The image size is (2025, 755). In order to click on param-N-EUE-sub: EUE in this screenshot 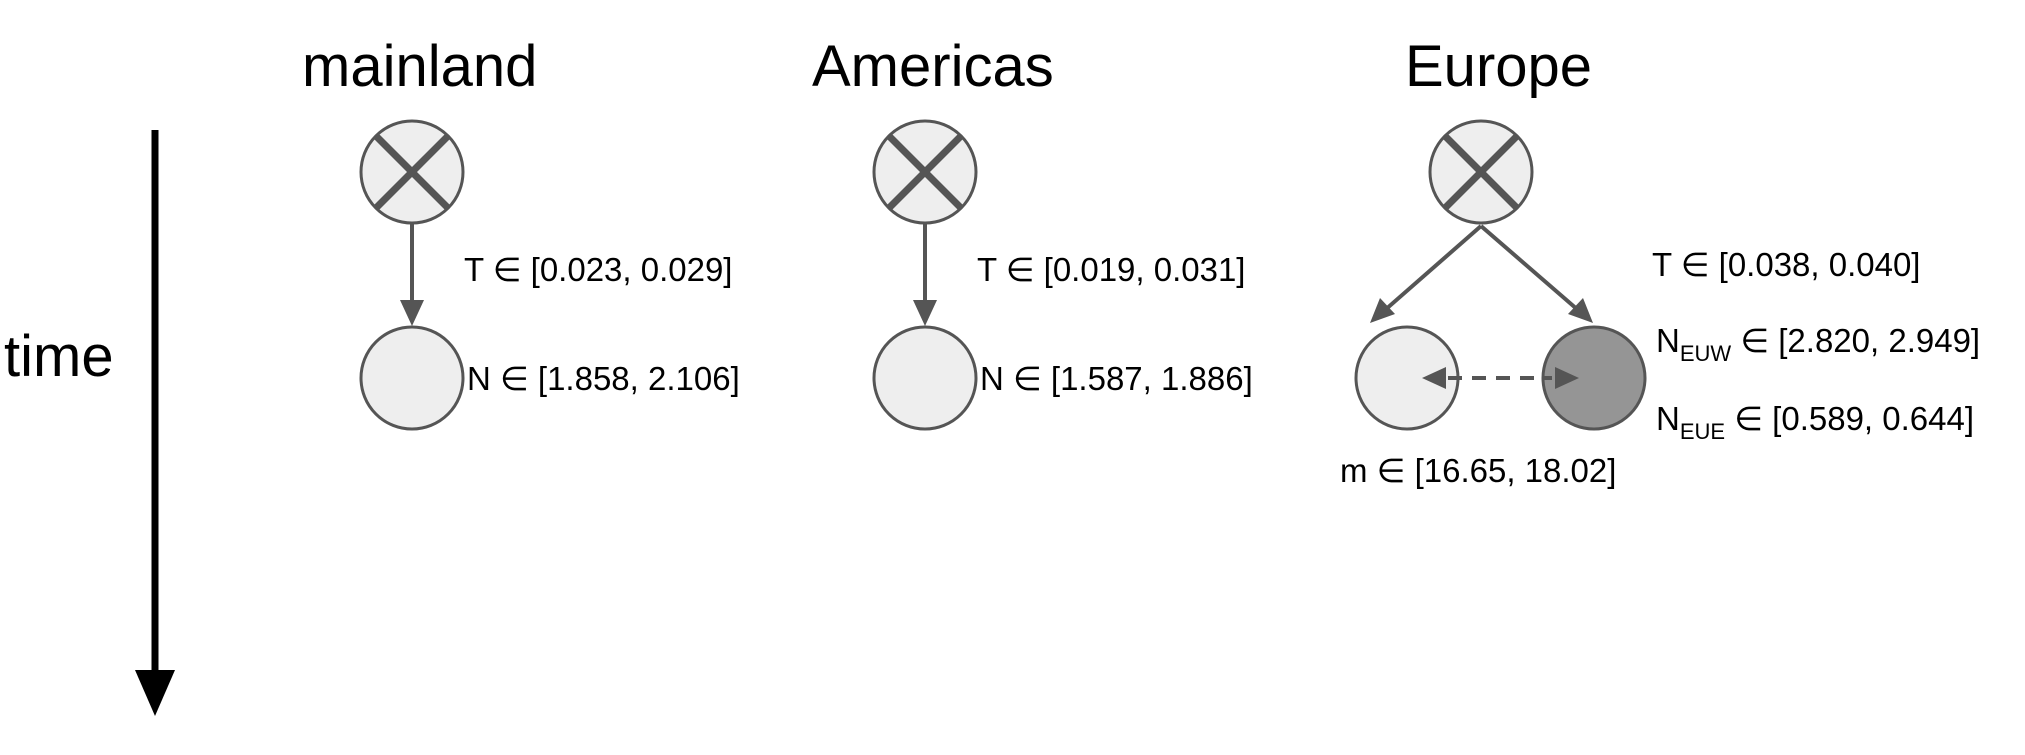, I will do `click(1702, 431)`.